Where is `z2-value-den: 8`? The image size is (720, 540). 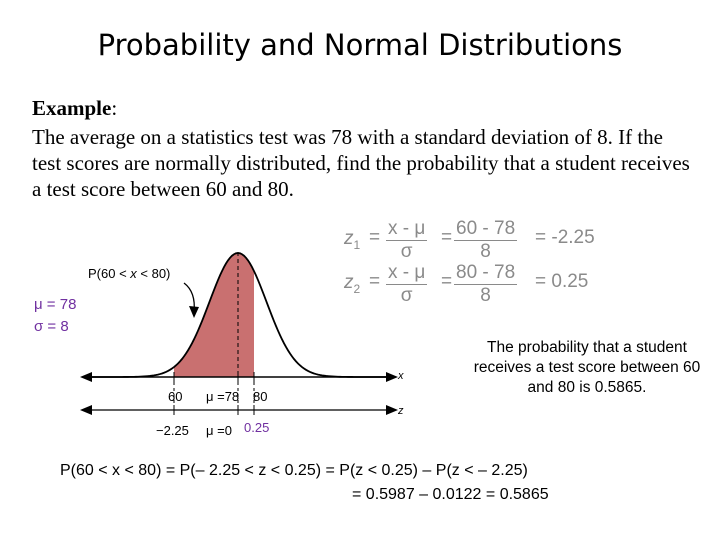 z2-value-den: 8 is located at coordinates (485, 295).